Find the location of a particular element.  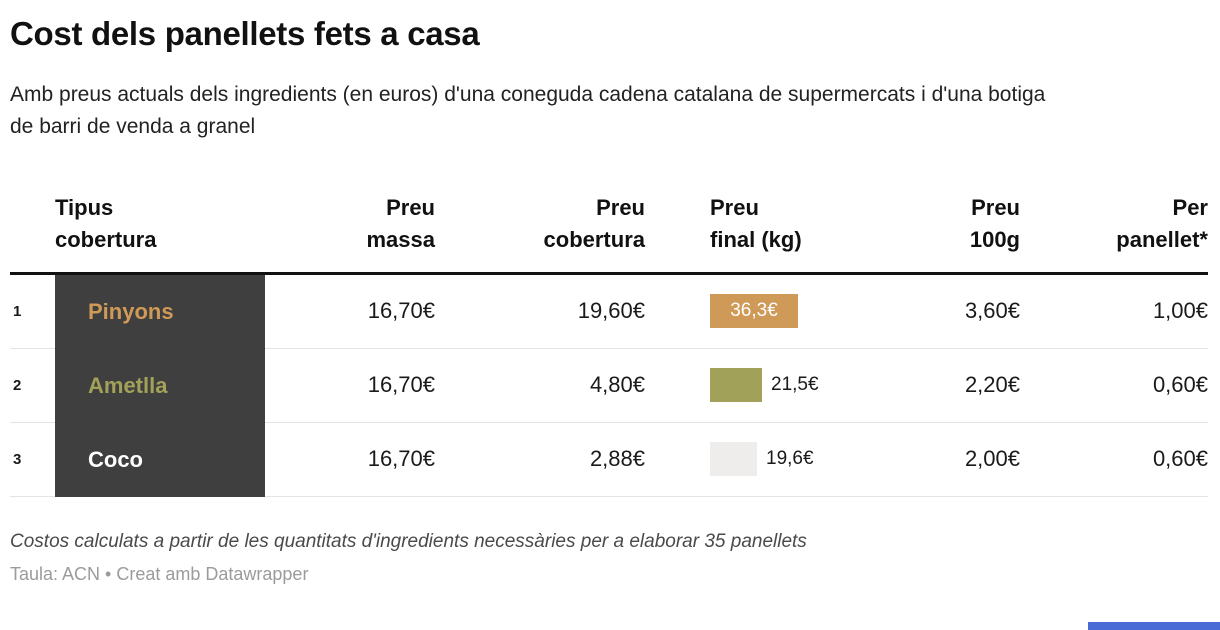

bottom-right-accent-bar is located at coordinates (1154, 626).